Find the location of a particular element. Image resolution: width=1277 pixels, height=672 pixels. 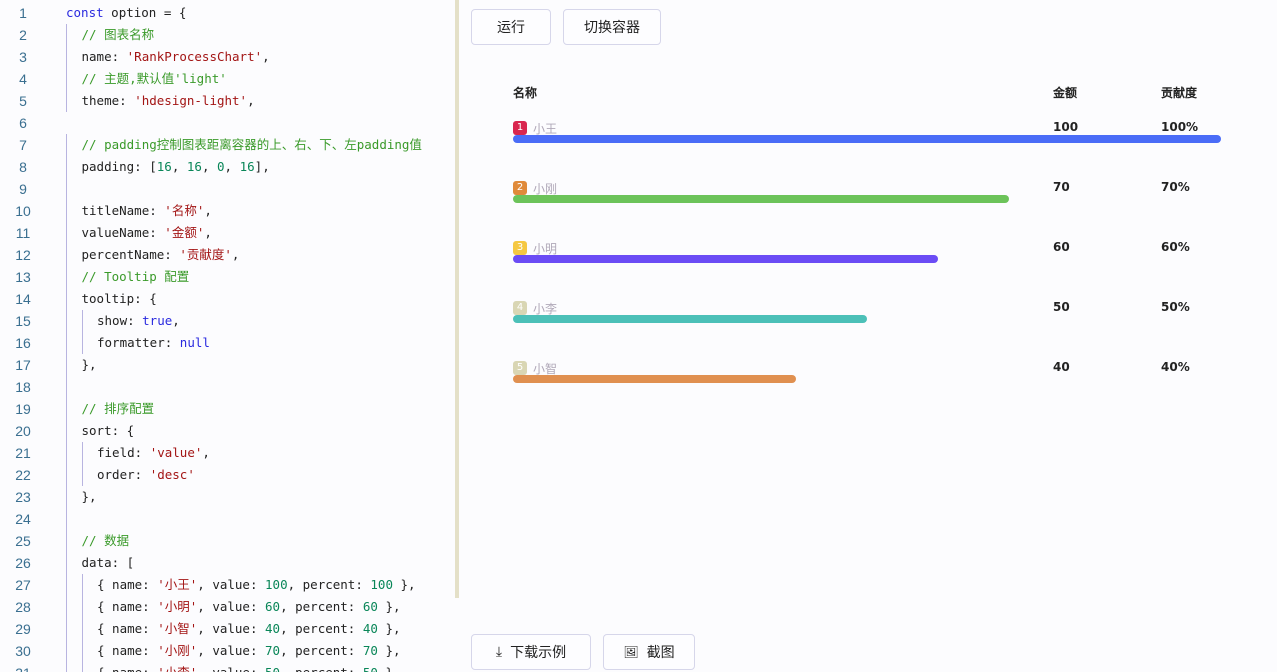

code-token: show: is located at coordinates (120, 320).